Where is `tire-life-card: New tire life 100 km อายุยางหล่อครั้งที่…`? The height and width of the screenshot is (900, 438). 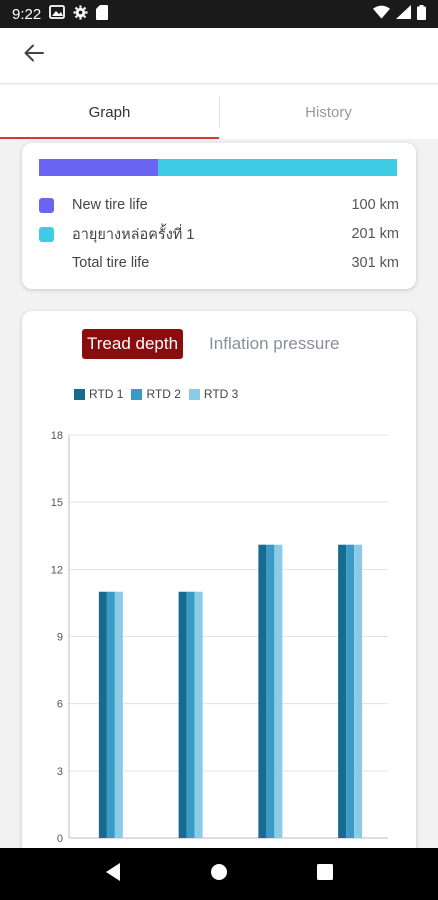 tire-life-card: New tire life 100 km อายุยางหล่อครั้งที่… is located at coordinates (219, 216).